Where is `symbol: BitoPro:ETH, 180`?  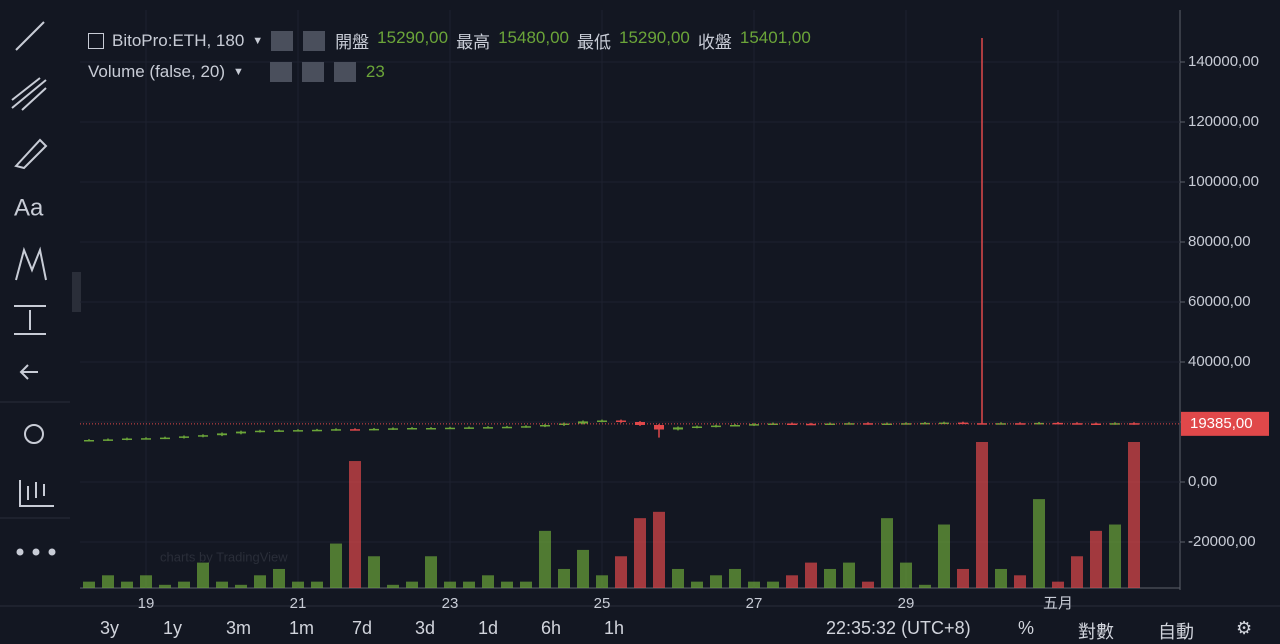 symbol: BitoPro:ETH, 180 is located at coordinates (178, 40).